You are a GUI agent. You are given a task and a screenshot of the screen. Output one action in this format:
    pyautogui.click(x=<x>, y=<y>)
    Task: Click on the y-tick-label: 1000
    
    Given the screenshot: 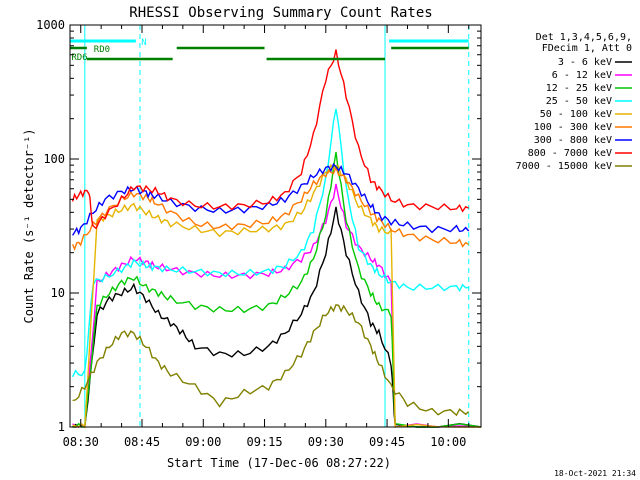 What is the action you would take?
    pyautogui.click(x=50, y=25)
    